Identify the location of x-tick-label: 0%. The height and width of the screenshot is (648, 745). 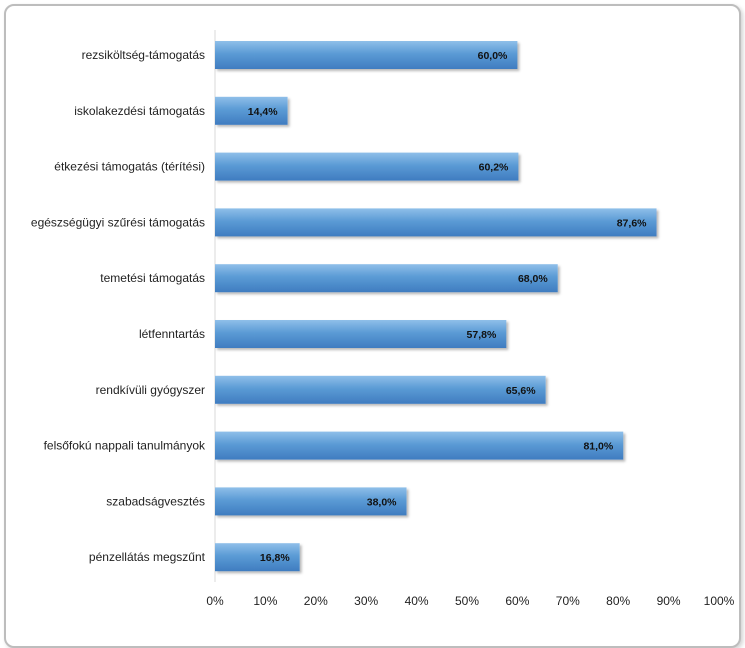
(215, 601).